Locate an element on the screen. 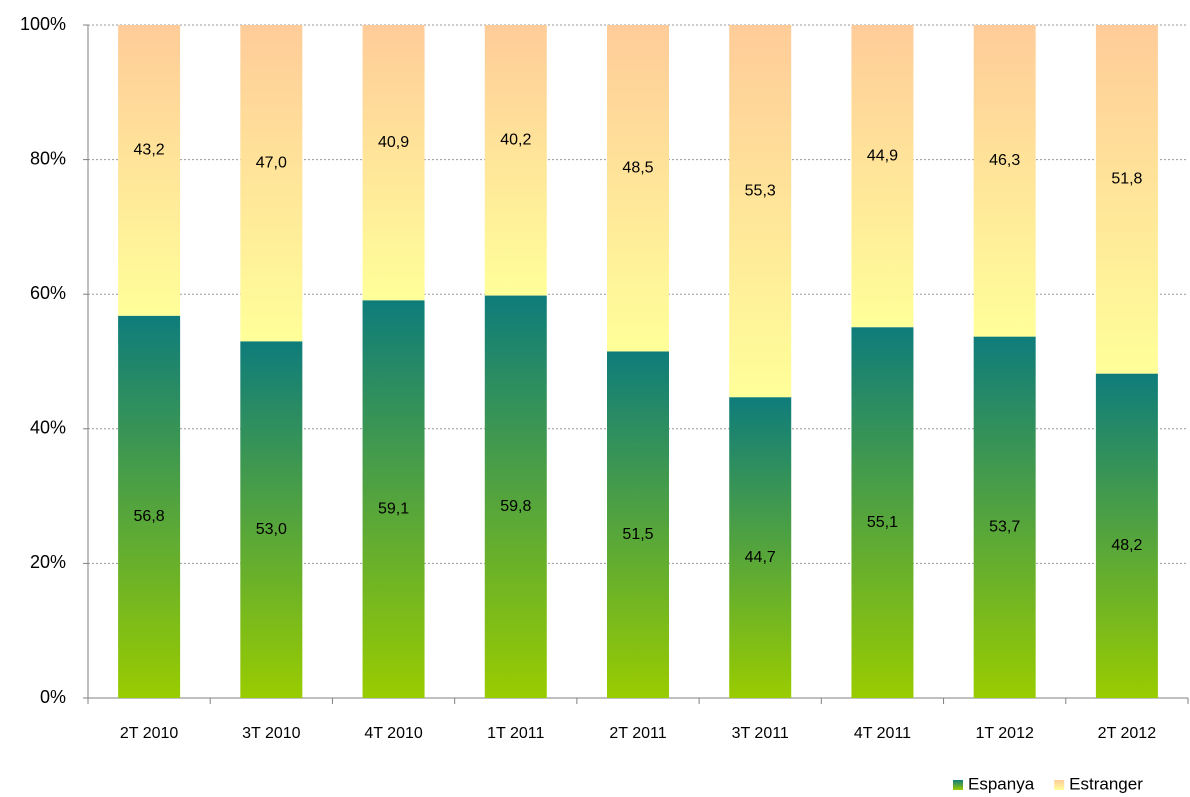 This screenshot has width=1190, height=797. legend-label: Estranger is located at coordinates (1106, 783).